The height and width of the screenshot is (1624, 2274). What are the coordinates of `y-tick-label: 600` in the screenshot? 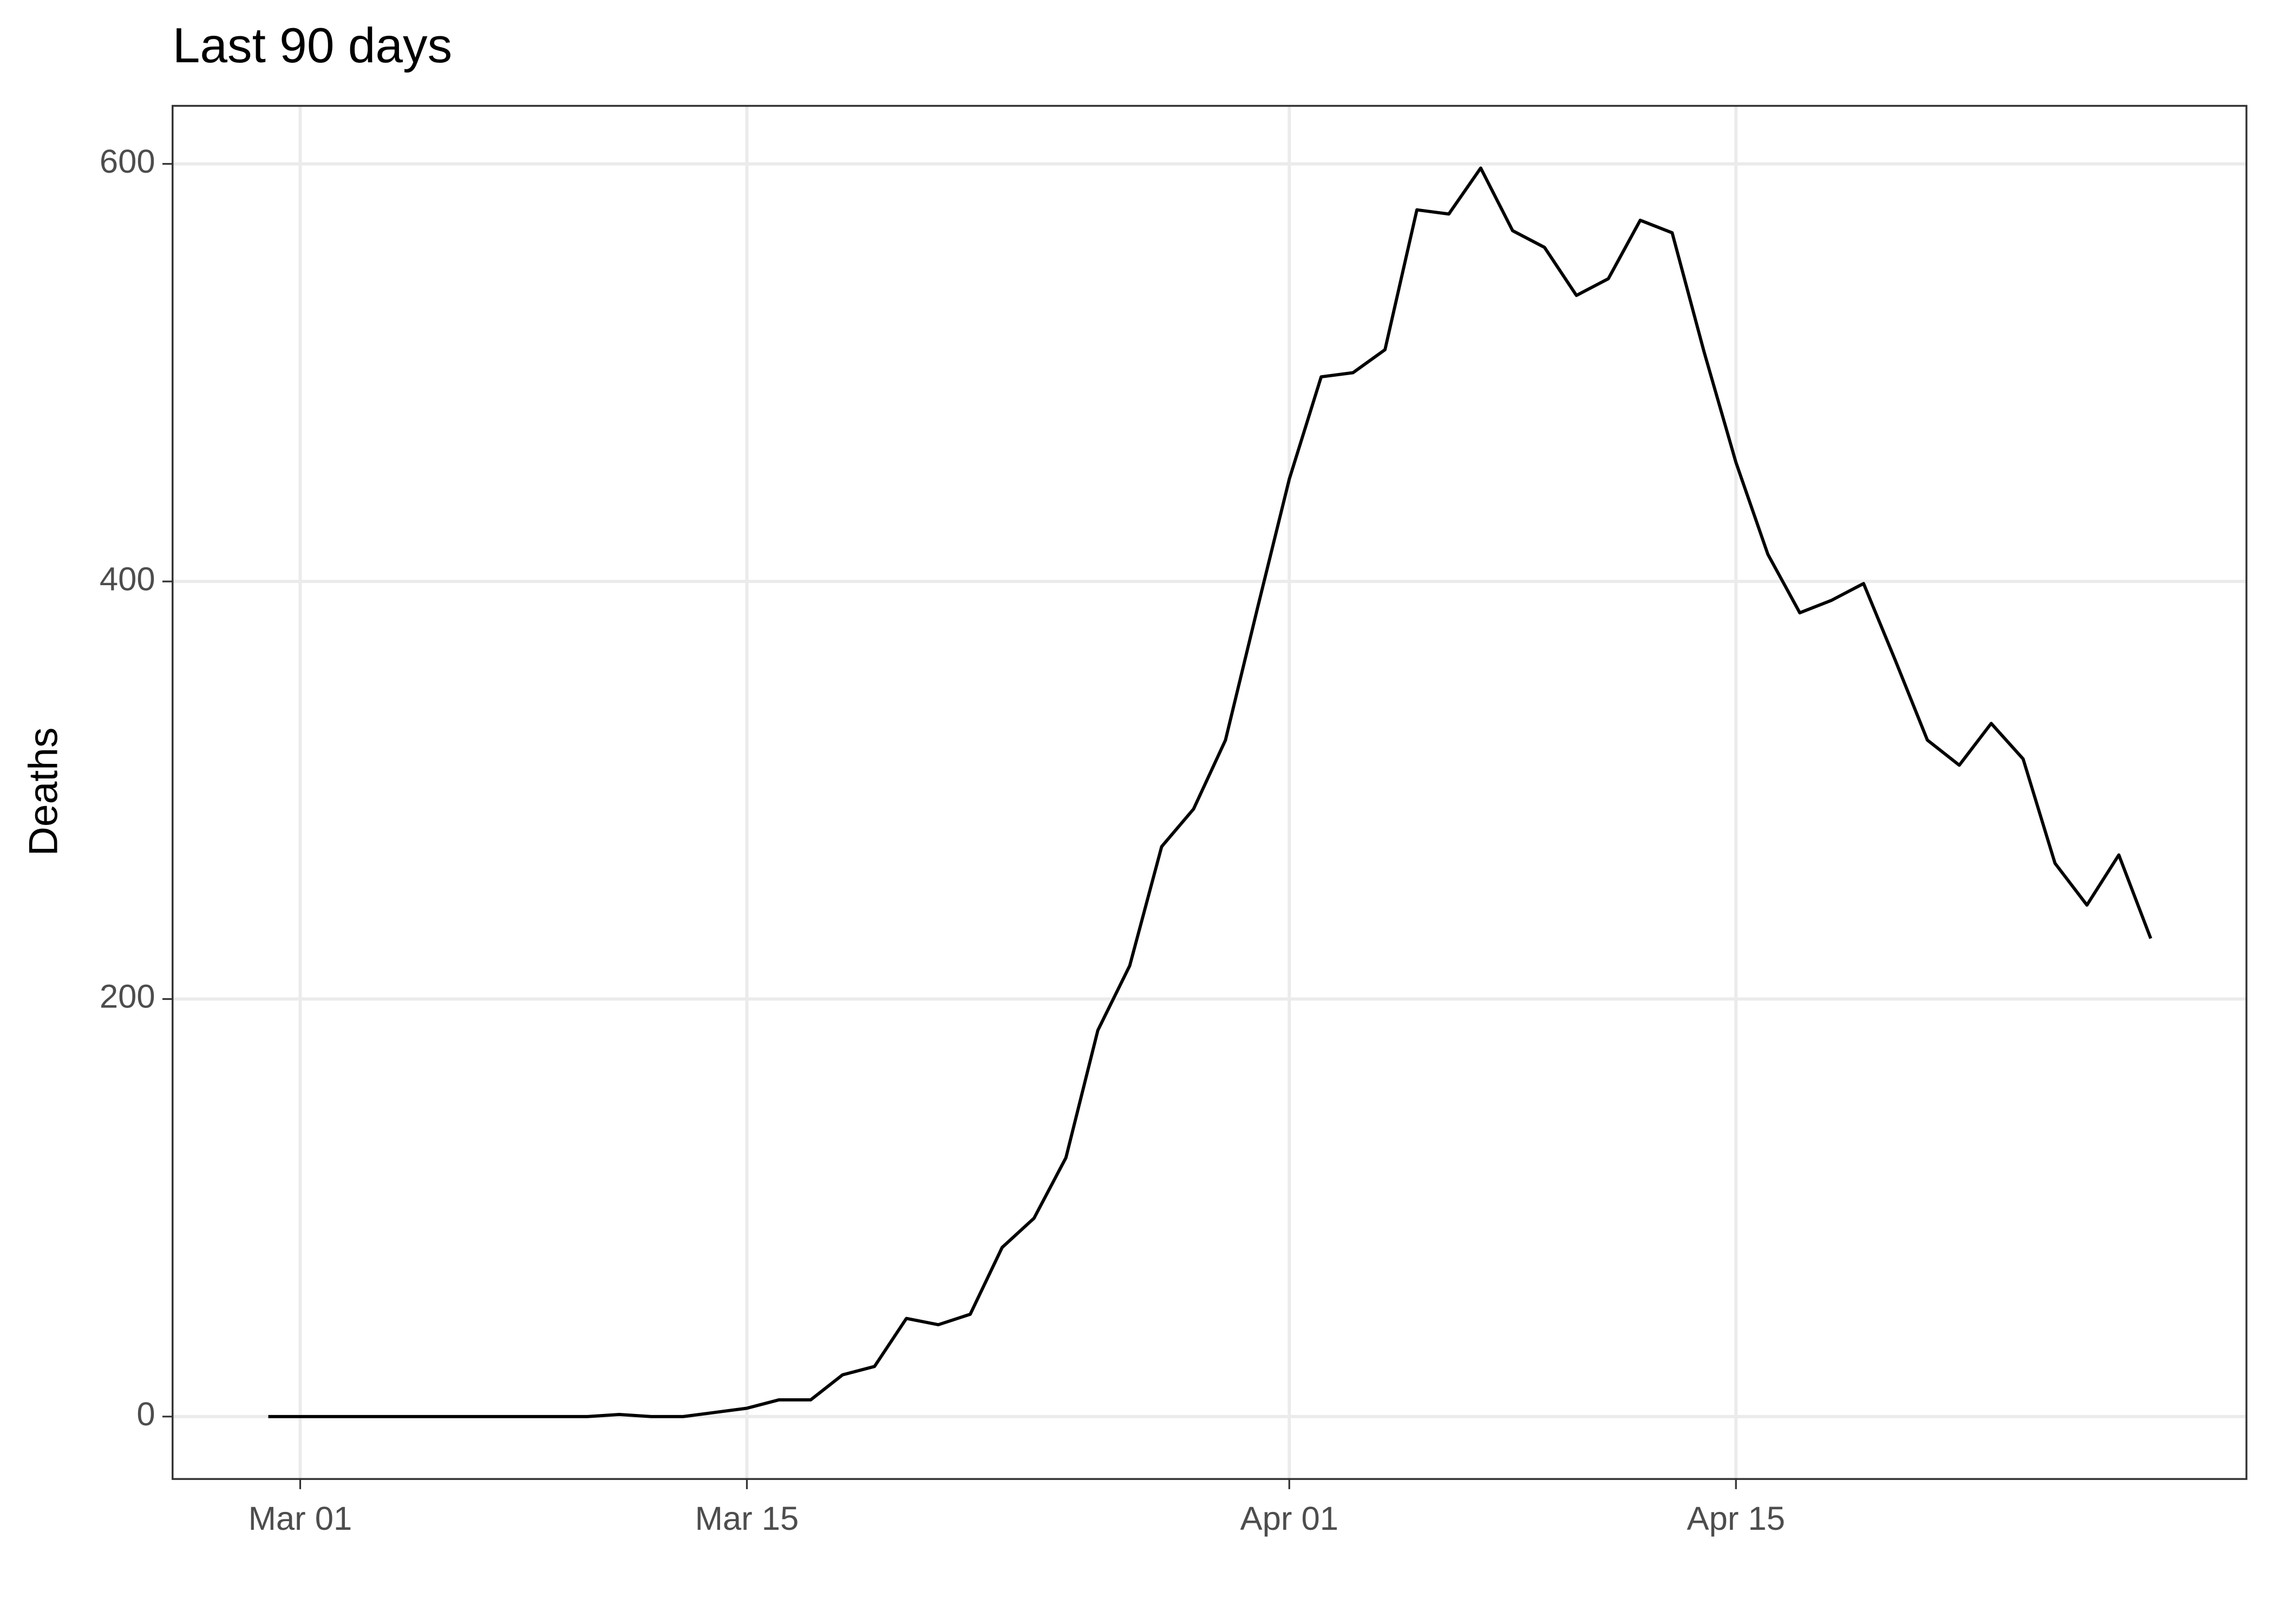 It's located at (128, 161).